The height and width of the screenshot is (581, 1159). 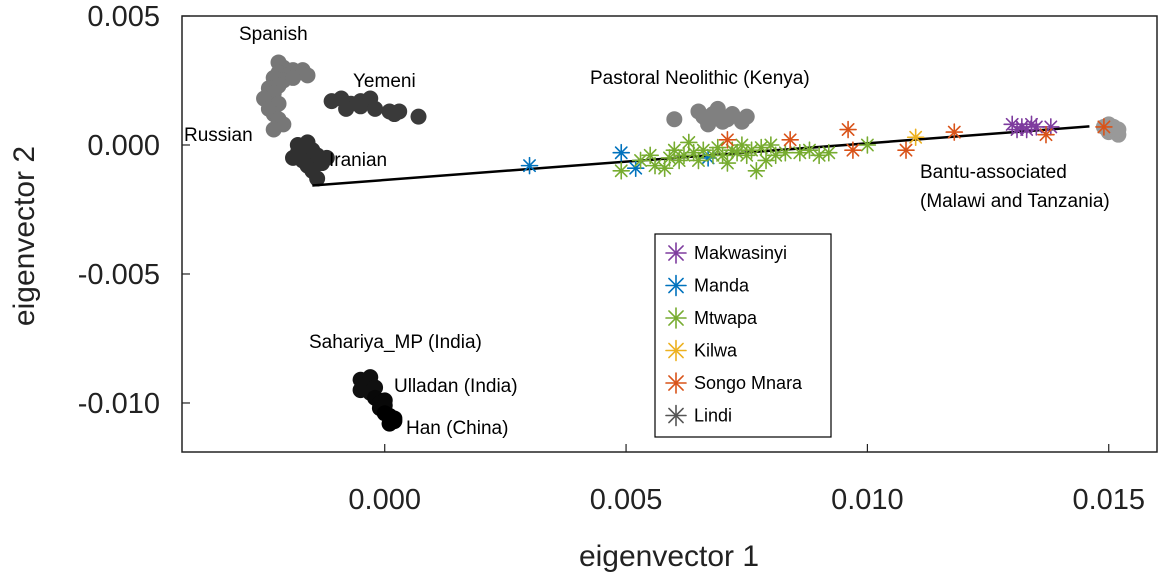 What do you see at coordinates (722, 286) in the screenshot?
I see `legend-label: Manda` at bounding box center [722, 286].